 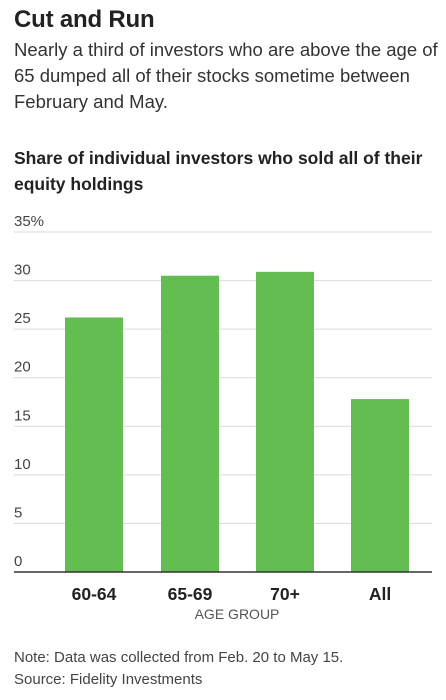 What do you see at coordinates (22, 318) in the screenshot?
I see `y-tick-label: 25` at bounding box center [22, 318].